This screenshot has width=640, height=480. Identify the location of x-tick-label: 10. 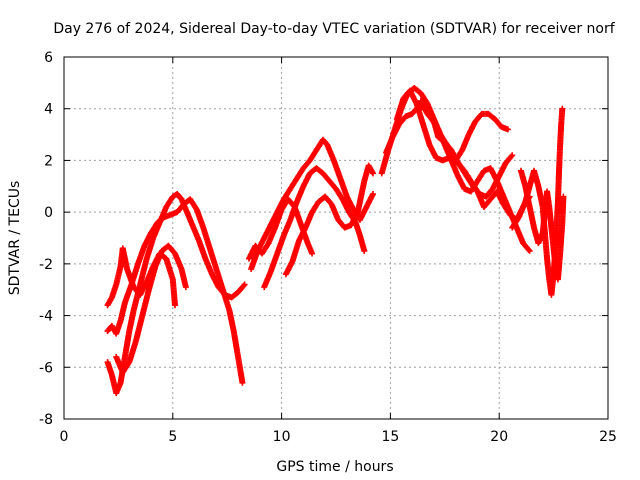
(282, 437).